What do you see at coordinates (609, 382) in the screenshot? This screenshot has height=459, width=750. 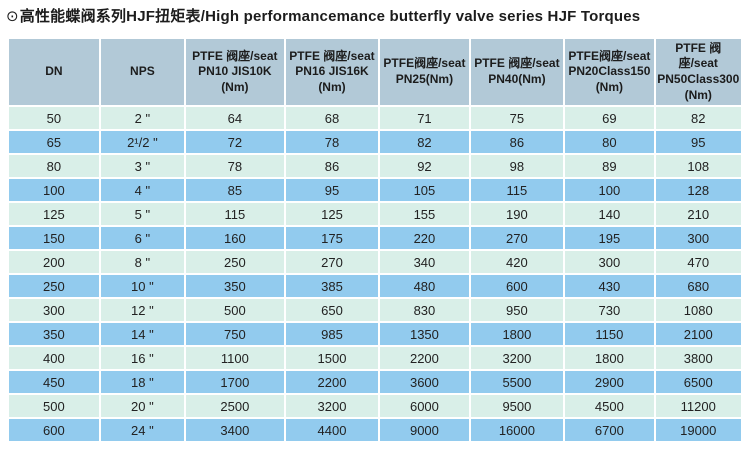 I see `table-cell: 2900` at bounding box center [609, 382].